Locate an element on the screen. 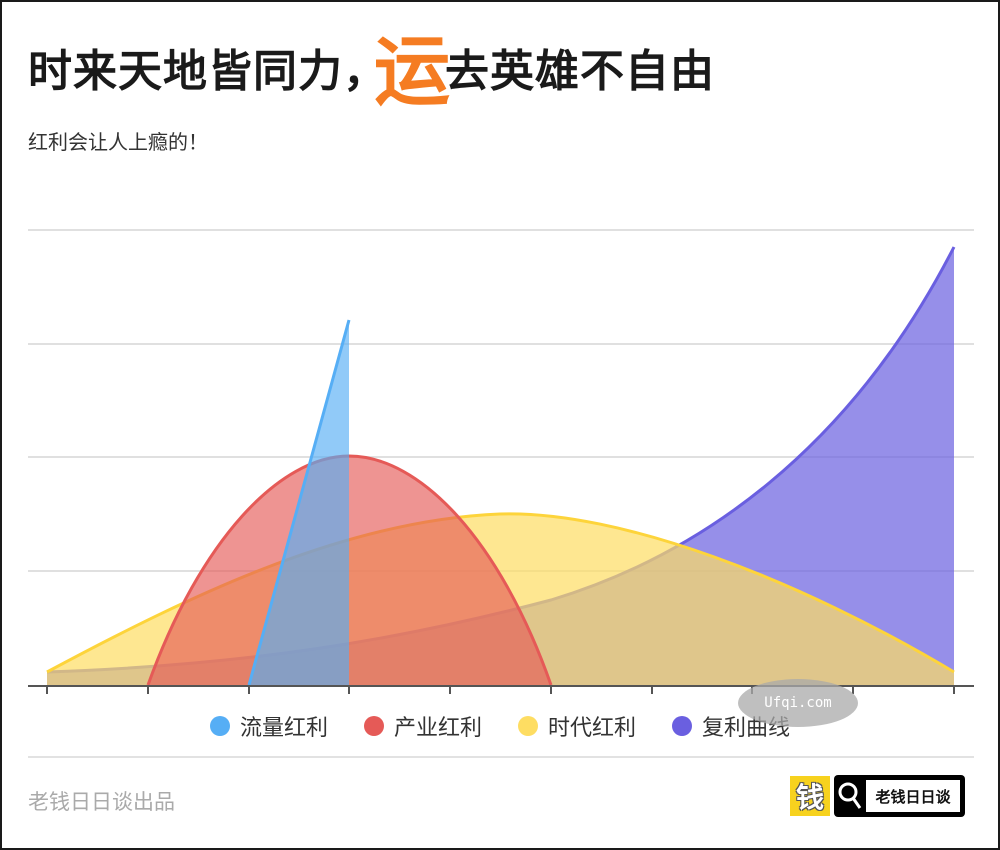  title-part-2: 去英雄不自由 is located at coordinates (580, 71).